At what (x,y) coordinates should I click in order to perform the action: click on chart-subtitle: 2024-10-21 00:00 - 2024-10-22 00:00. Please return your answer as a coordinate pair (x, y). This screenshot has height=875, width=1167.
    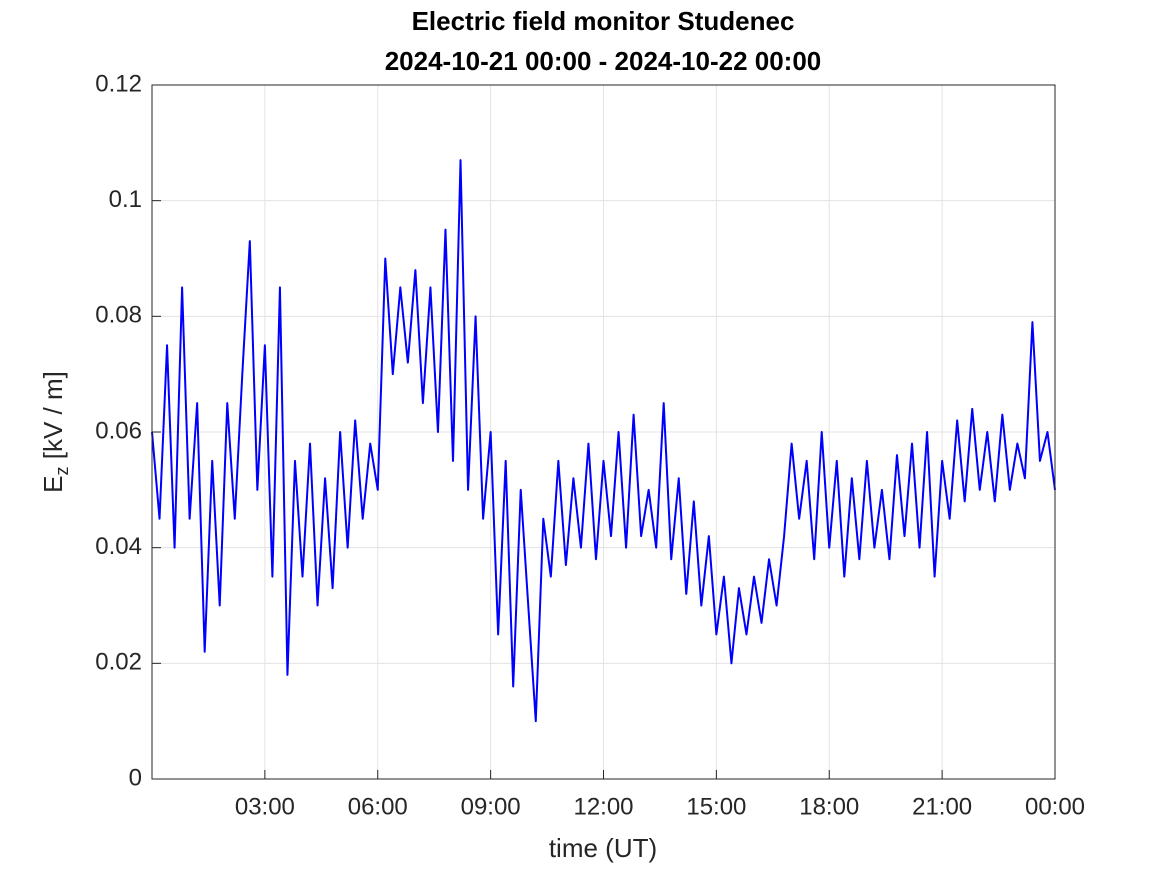
    Looking at the image, I should click on (603, 61).